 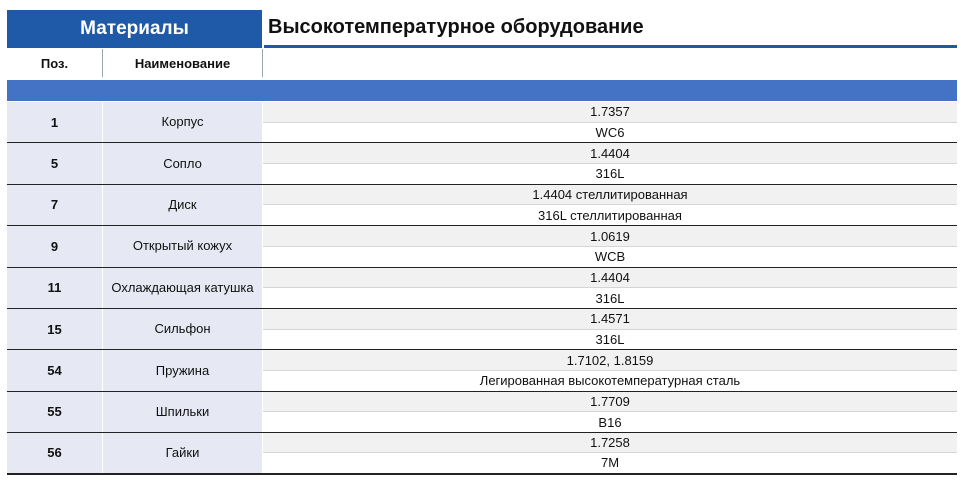 I want to click on material-astm: B16, so click(x=610, y=422).